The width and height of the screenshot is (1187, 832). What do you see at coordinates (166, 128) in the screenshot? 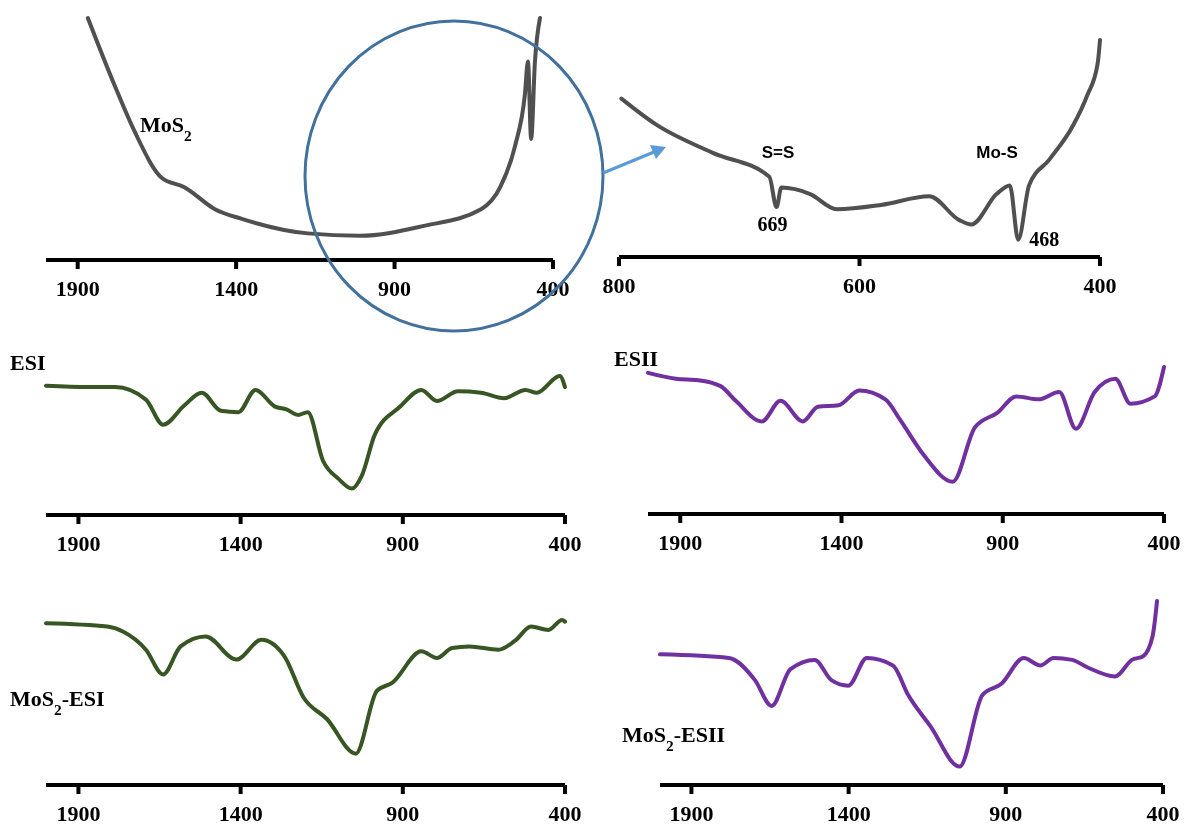
I see `series-label: MoS$_{2}$` at bounding box center [166, 128].